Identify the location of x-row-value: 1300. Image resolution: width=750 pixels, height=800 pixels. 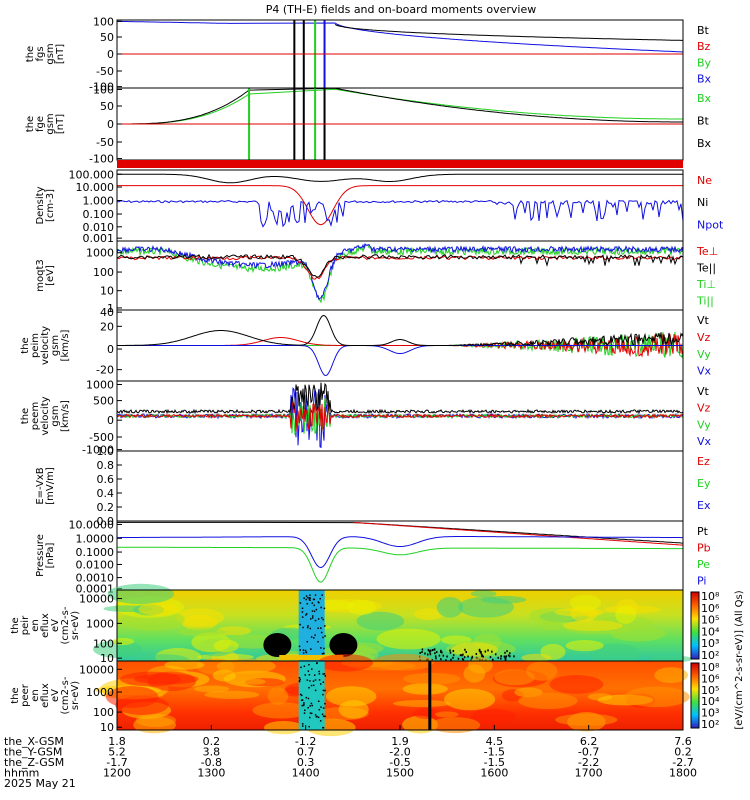
(211, 773).